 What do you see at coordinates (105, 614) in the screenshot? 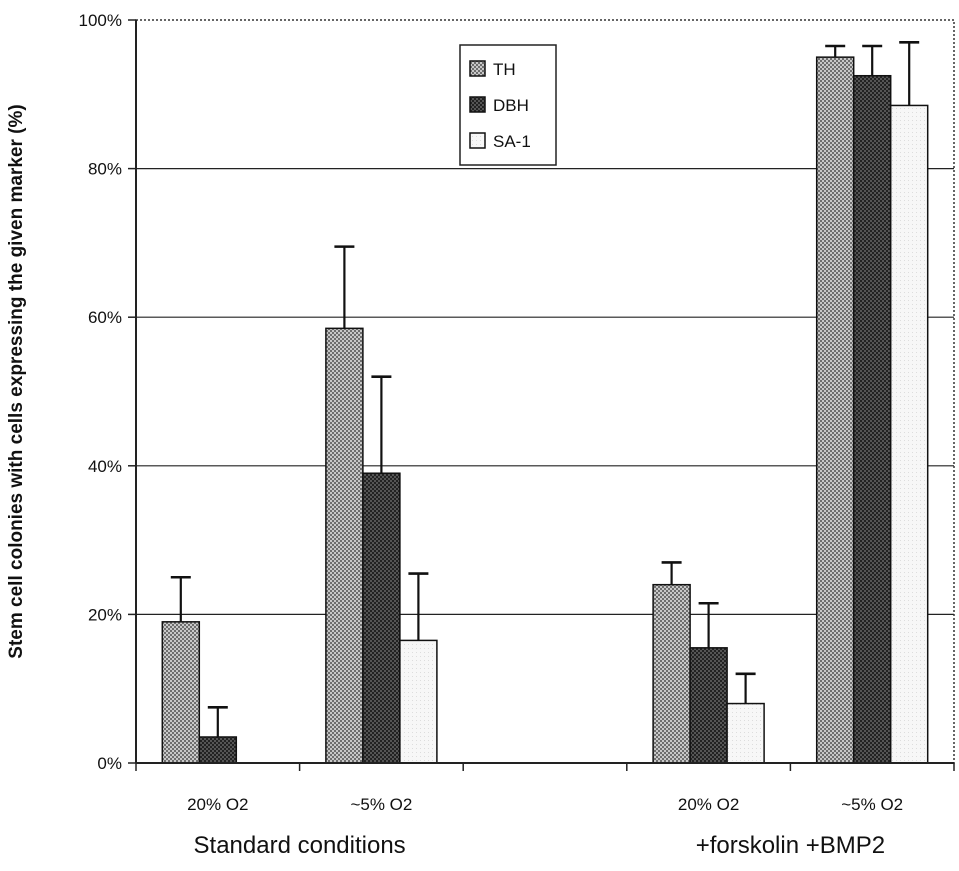
I see `y-tick-label: 20%` at bounding box center [105, 614].